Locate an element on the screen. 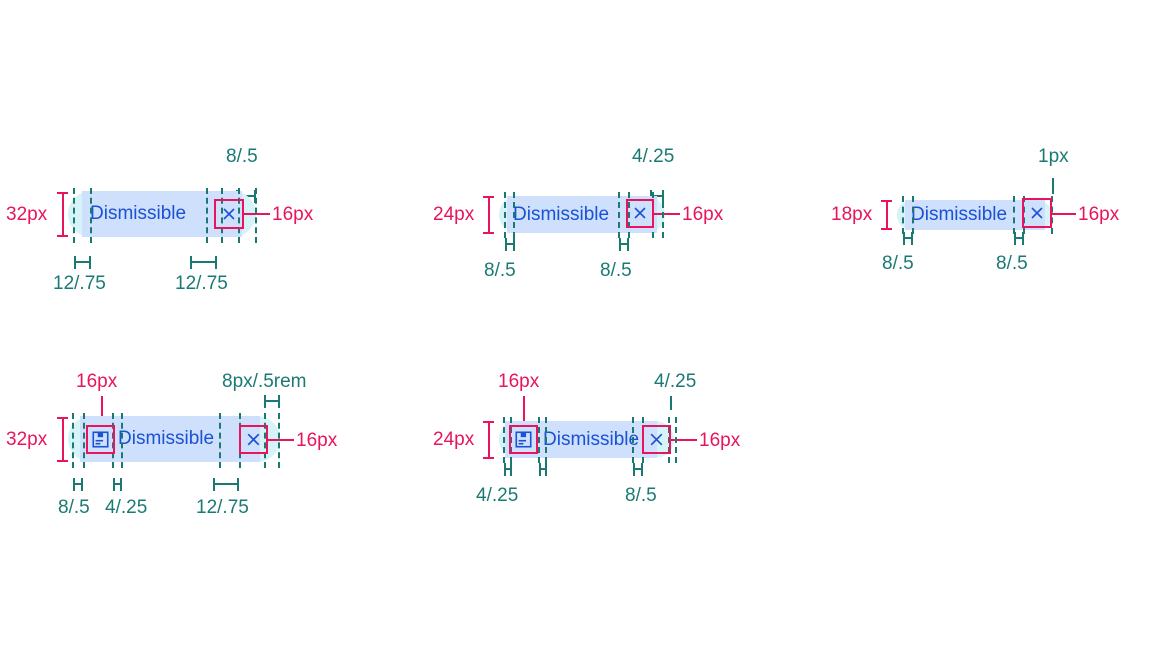  spec-large-dismissible: 8/.5 32px Dismissible 16px 12/.75 12/.75 is located at coordinates (190, 150).